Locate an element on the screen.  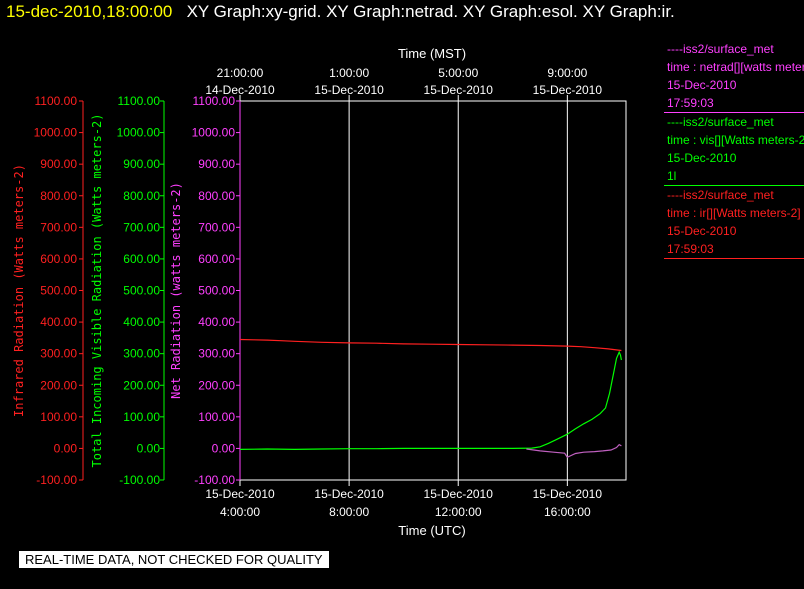
y-axis-label: Net Radiation (watts meters-2) is located at coordinates (176, 290).